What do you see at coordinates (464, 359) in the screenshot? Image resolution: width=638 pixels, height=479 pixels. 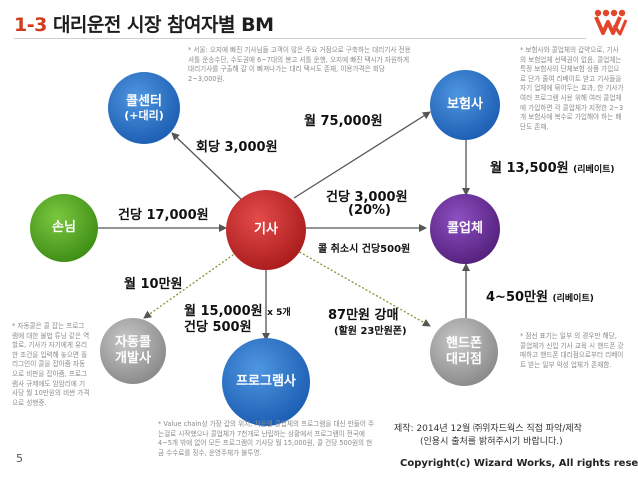 I see `node-phone-store-line2: 대리점` at bounding box center [464, 359].